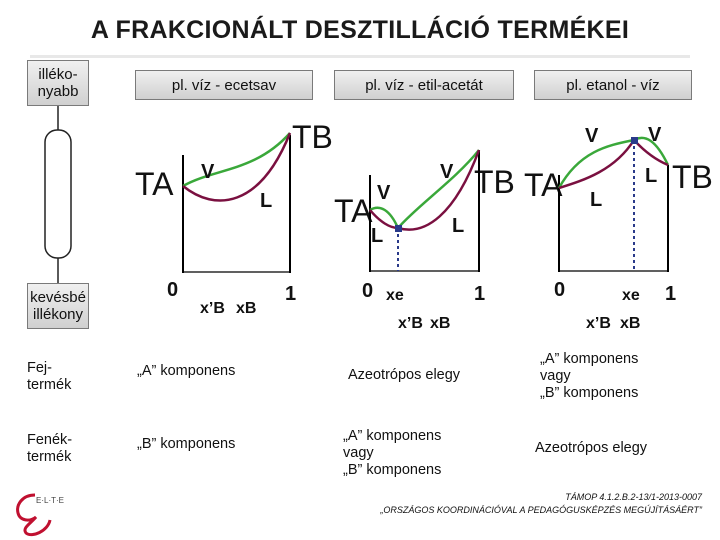 This screenshot has height=540, width=720. Describe the element at coordinates (598, 323) in the screenshot. I see `d3-x-prime-label: x’B` at that location.